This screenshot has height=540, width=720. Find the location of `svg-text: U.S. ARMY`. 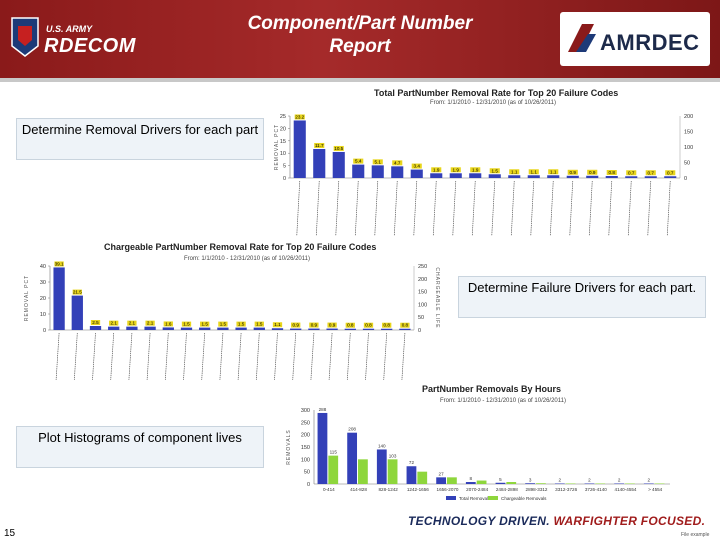

svg-text: U.S. ARMY is located at coordinates (69, 29).